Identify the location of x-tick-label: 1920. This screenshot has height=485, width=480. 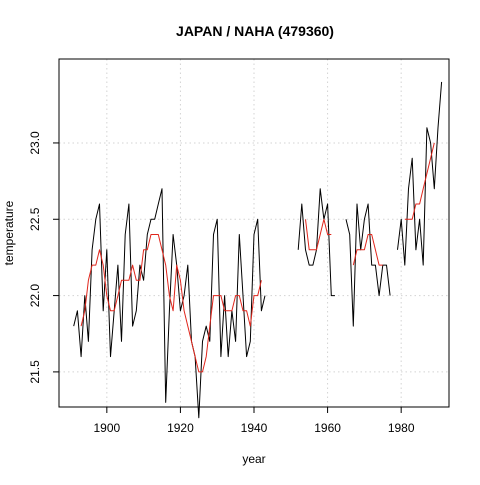
(180, 428).